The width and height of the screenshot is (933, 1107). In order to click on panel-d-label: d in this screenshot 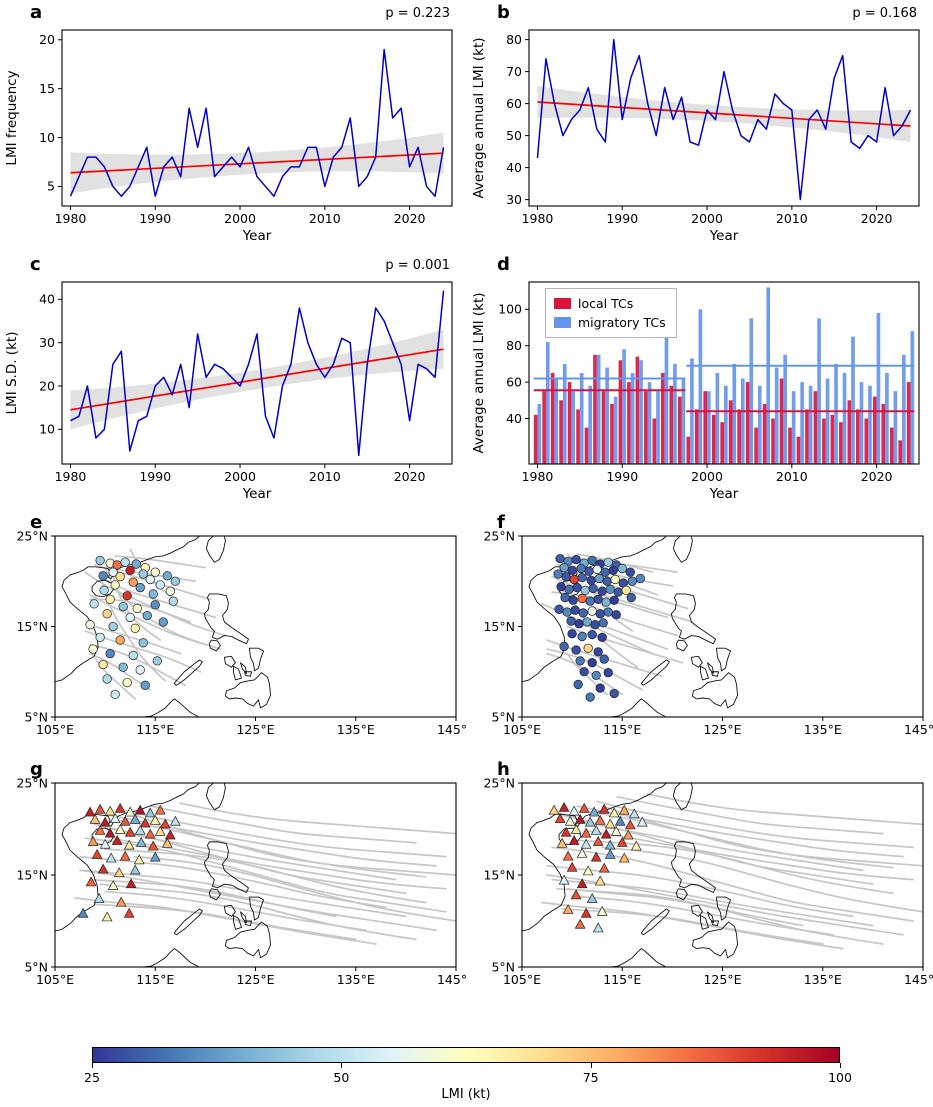, I will do `click(503, 264)`.